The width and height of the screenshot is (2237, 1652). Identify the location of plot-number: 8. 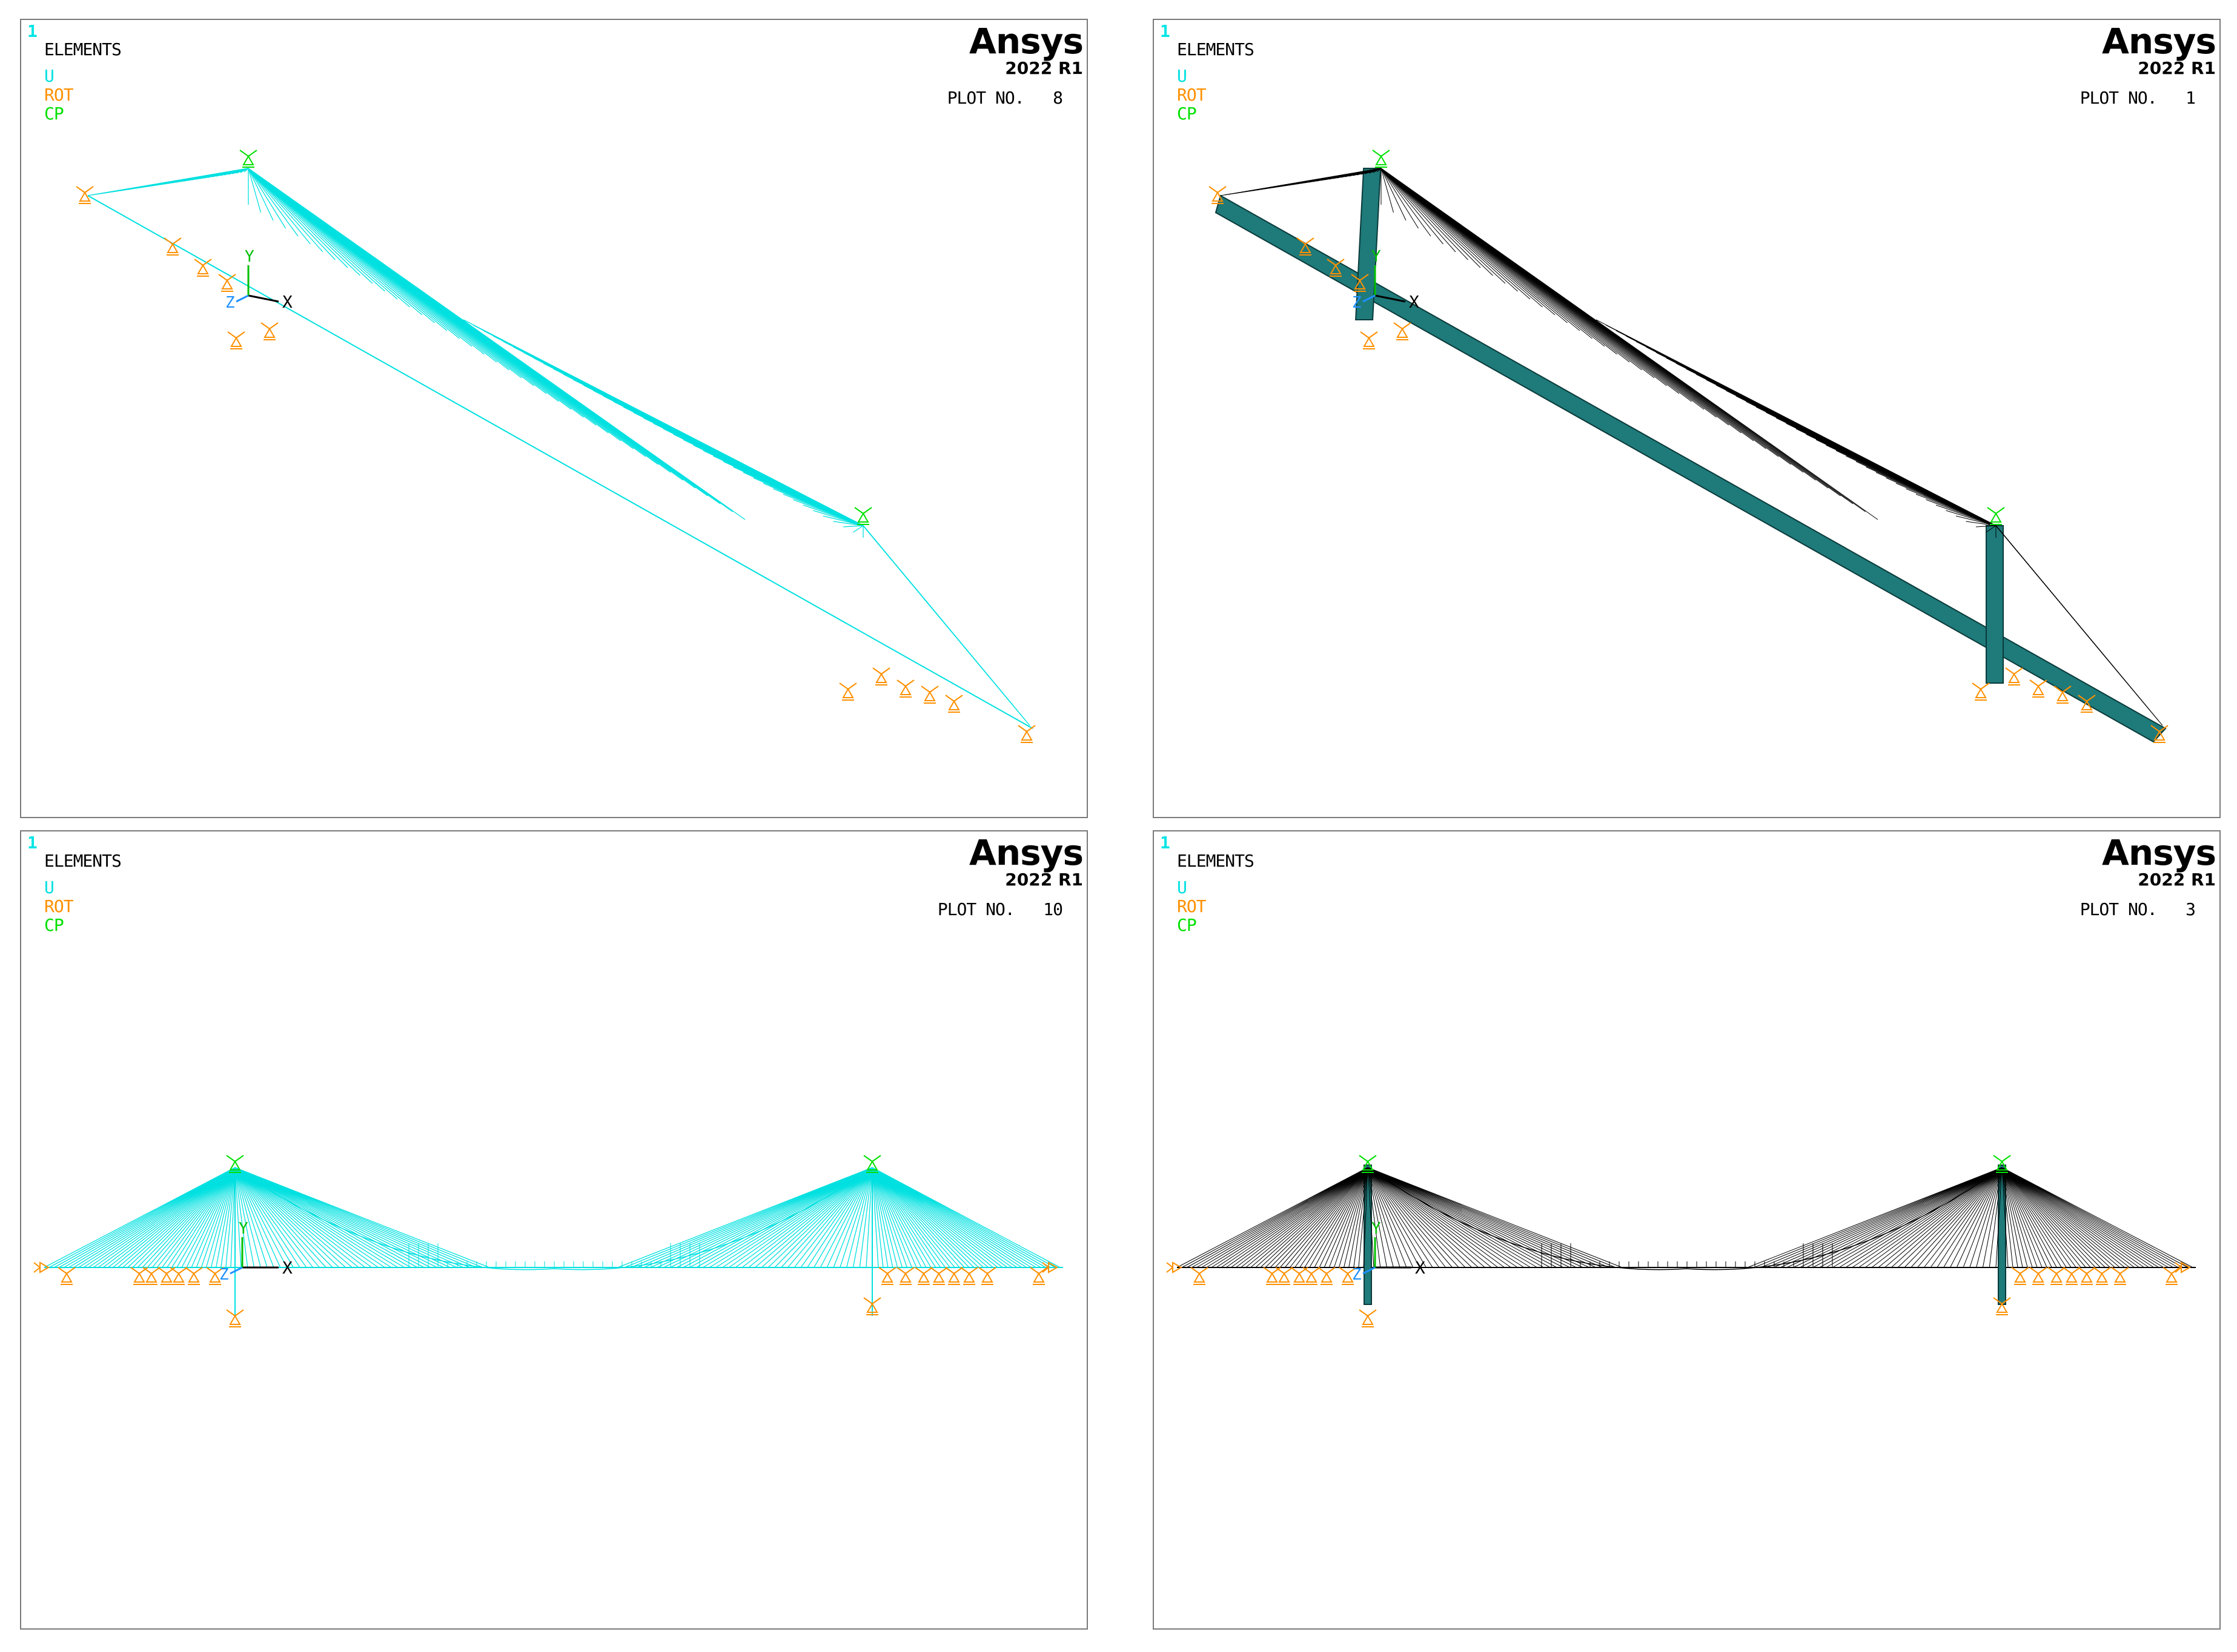
(1058, 98).